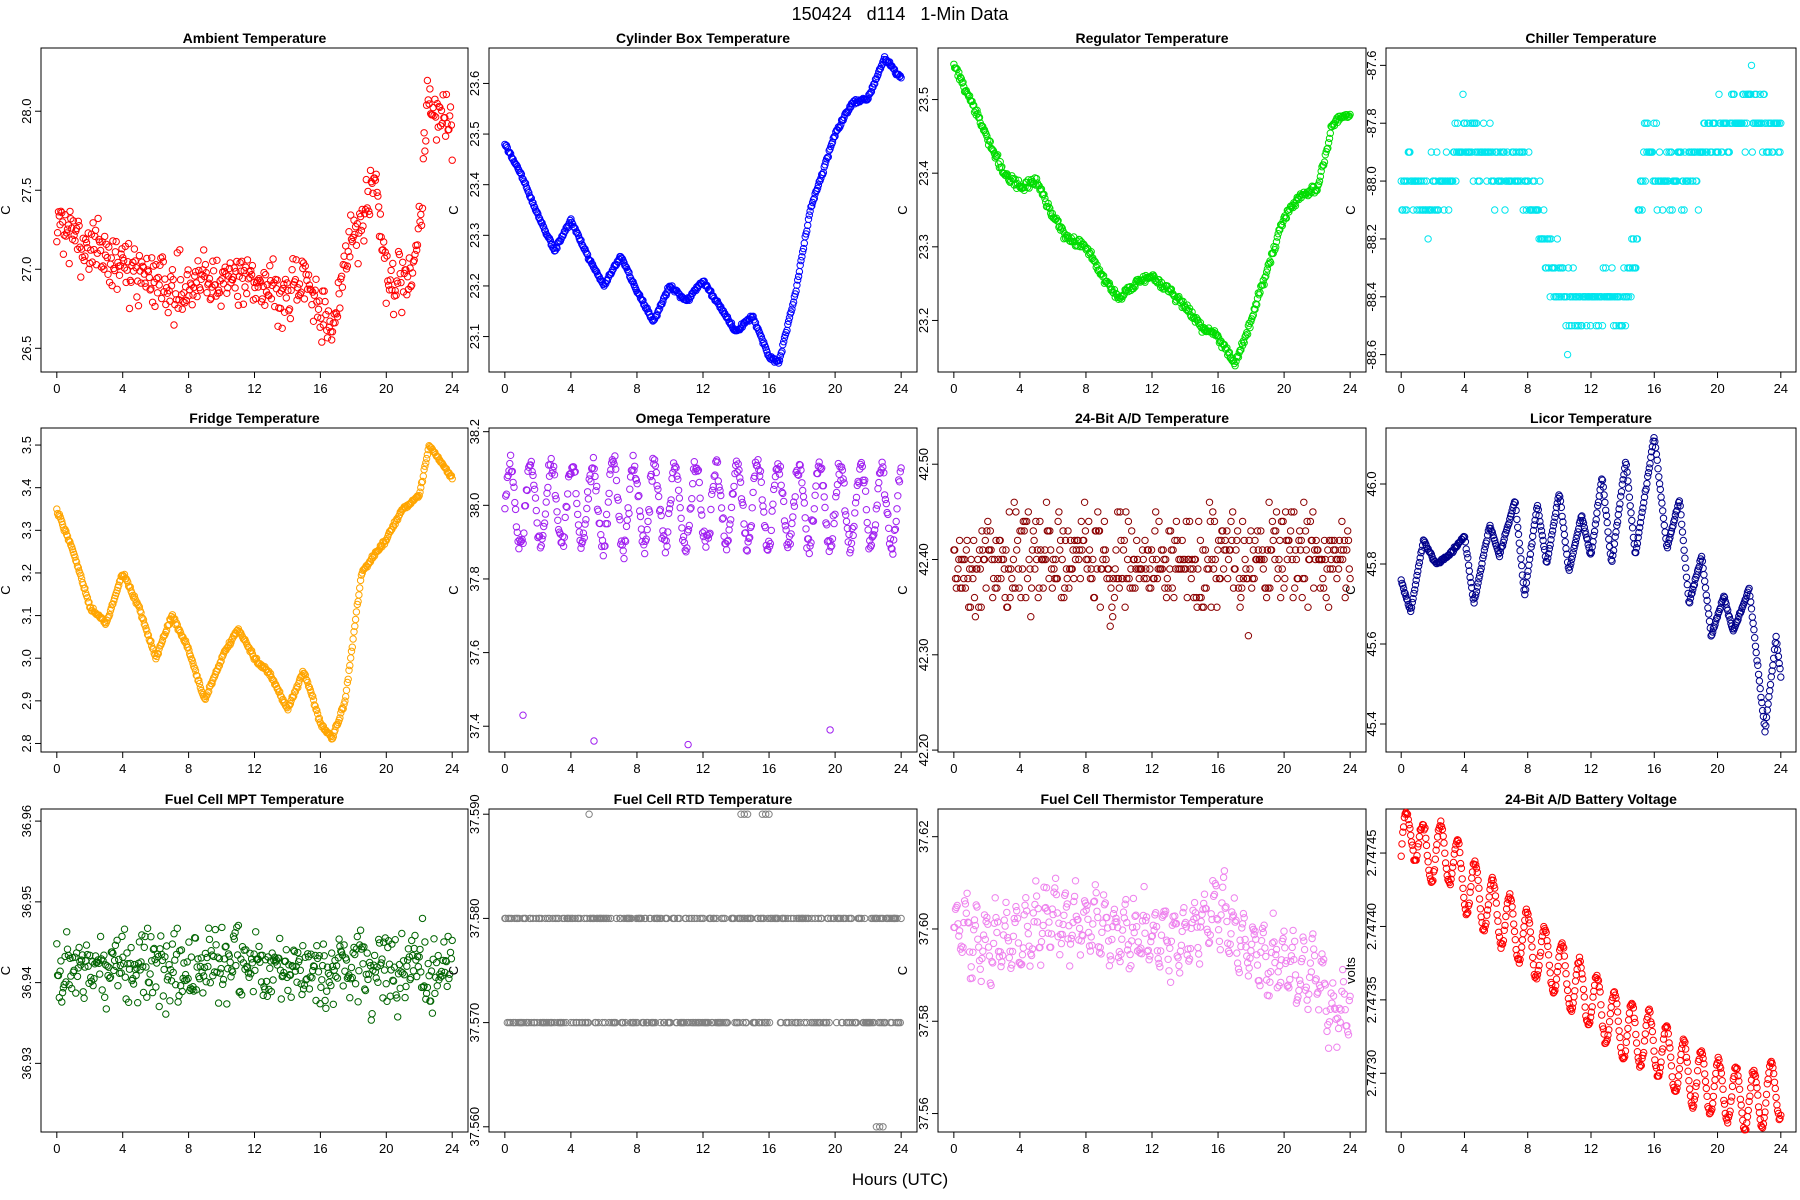 The height and width of the screenshot is (1200, 1800). What do you see at coordinates (1085, 388) in the screenshot?
I see `x-tick-label: 8` at bounding box center [1085, 388].